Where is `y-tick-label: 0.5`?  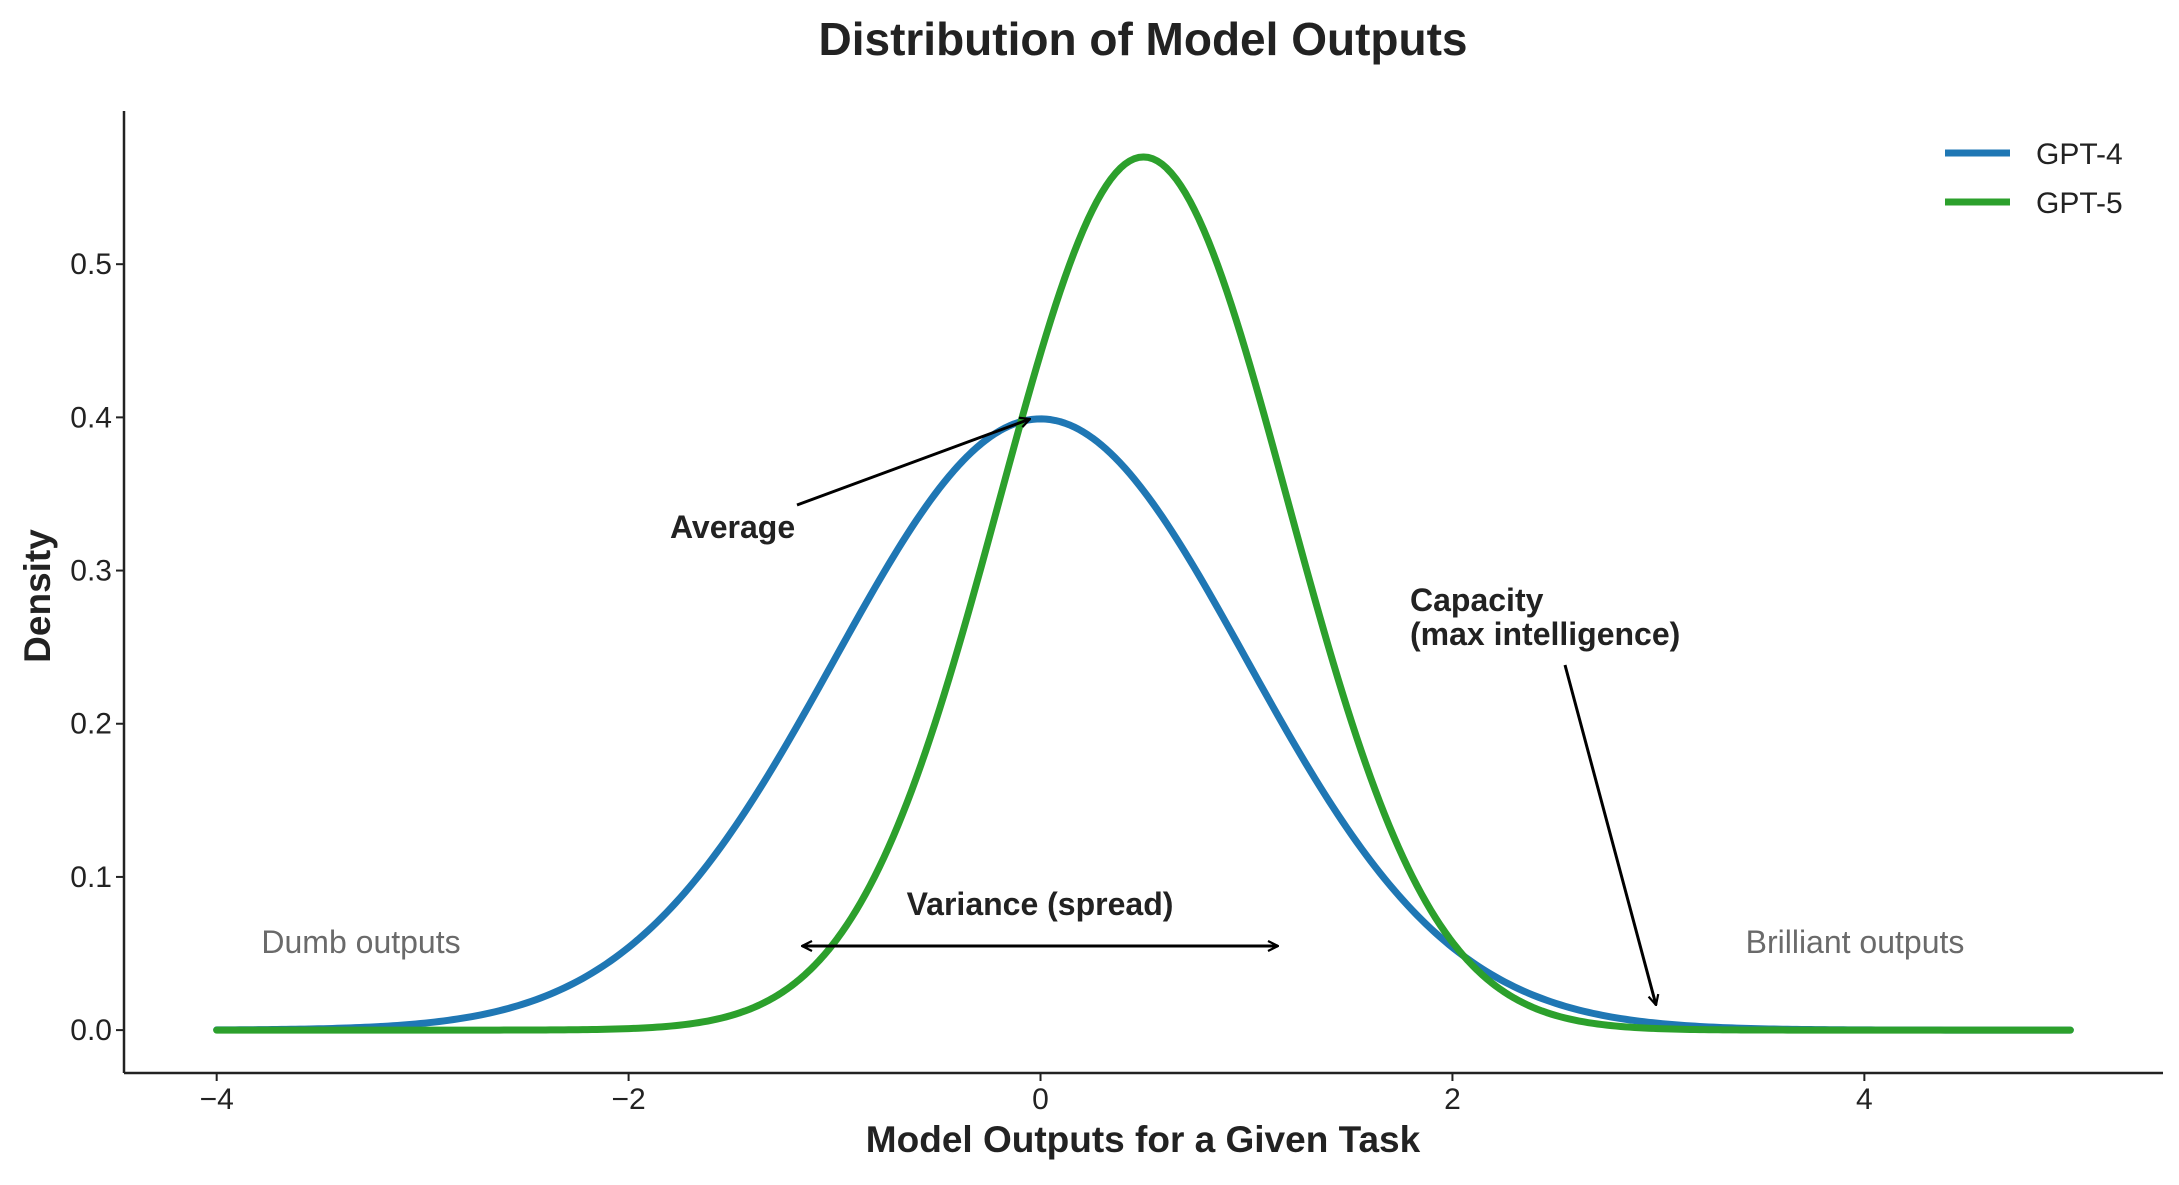
y-tick-label: 0.5 is located at coordinates (91, 264).